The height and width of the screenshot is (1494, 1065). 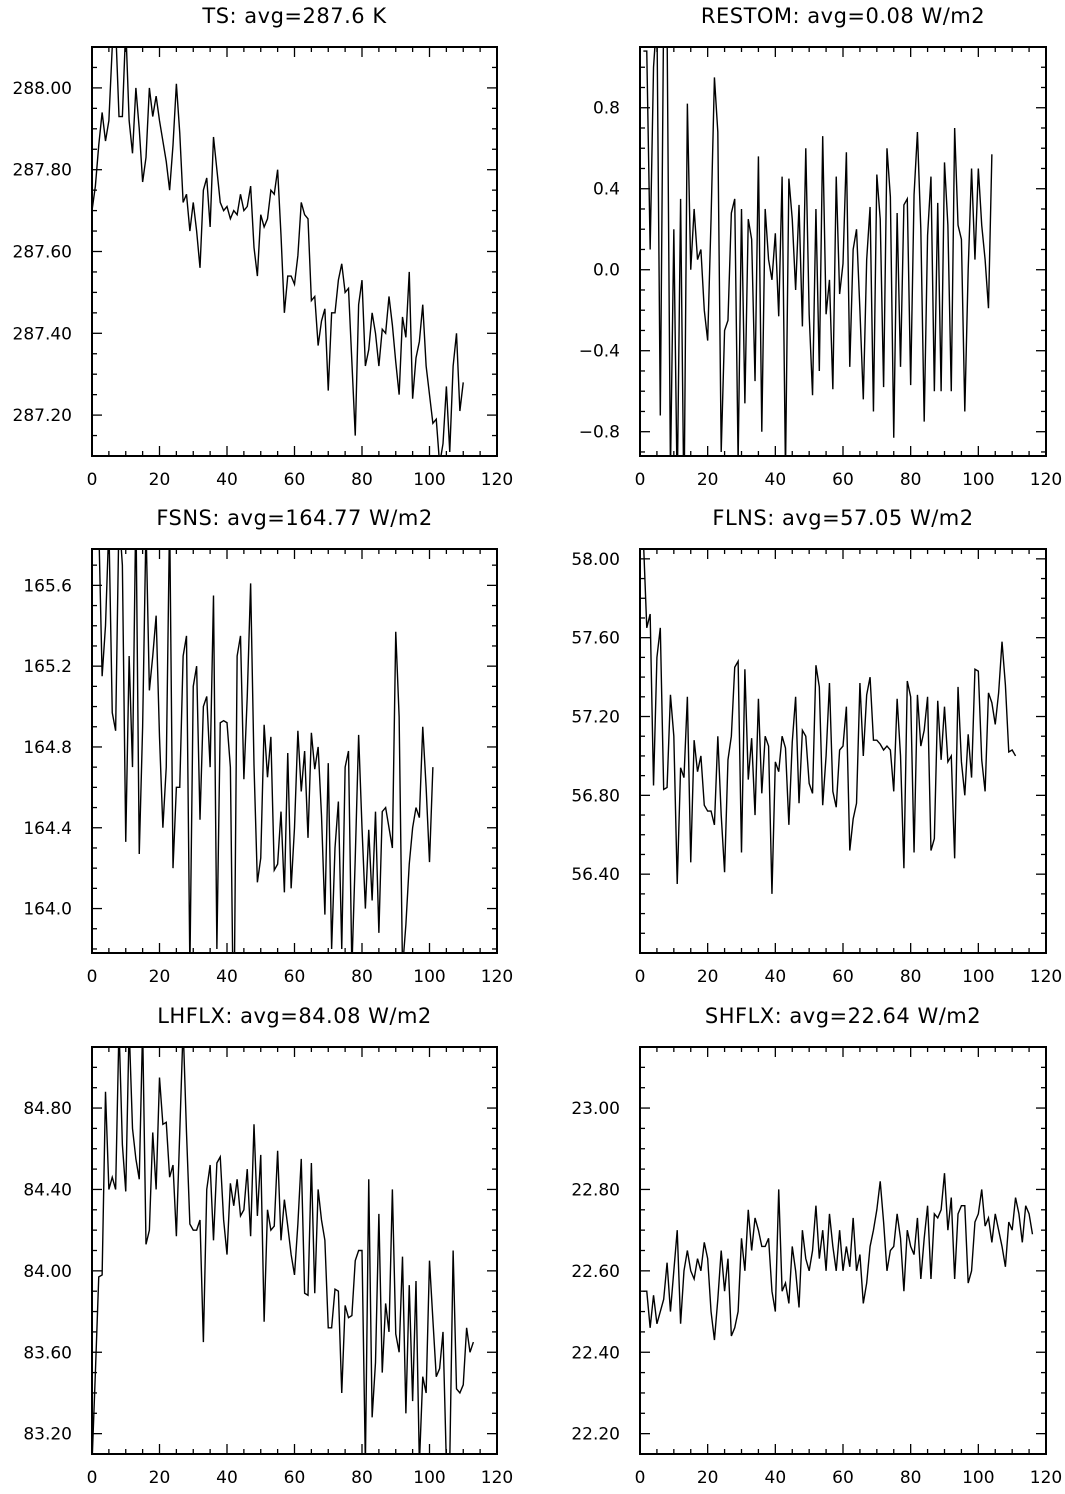 I want to click on y-tick-label: 287.60, so click(x=42, y=253).